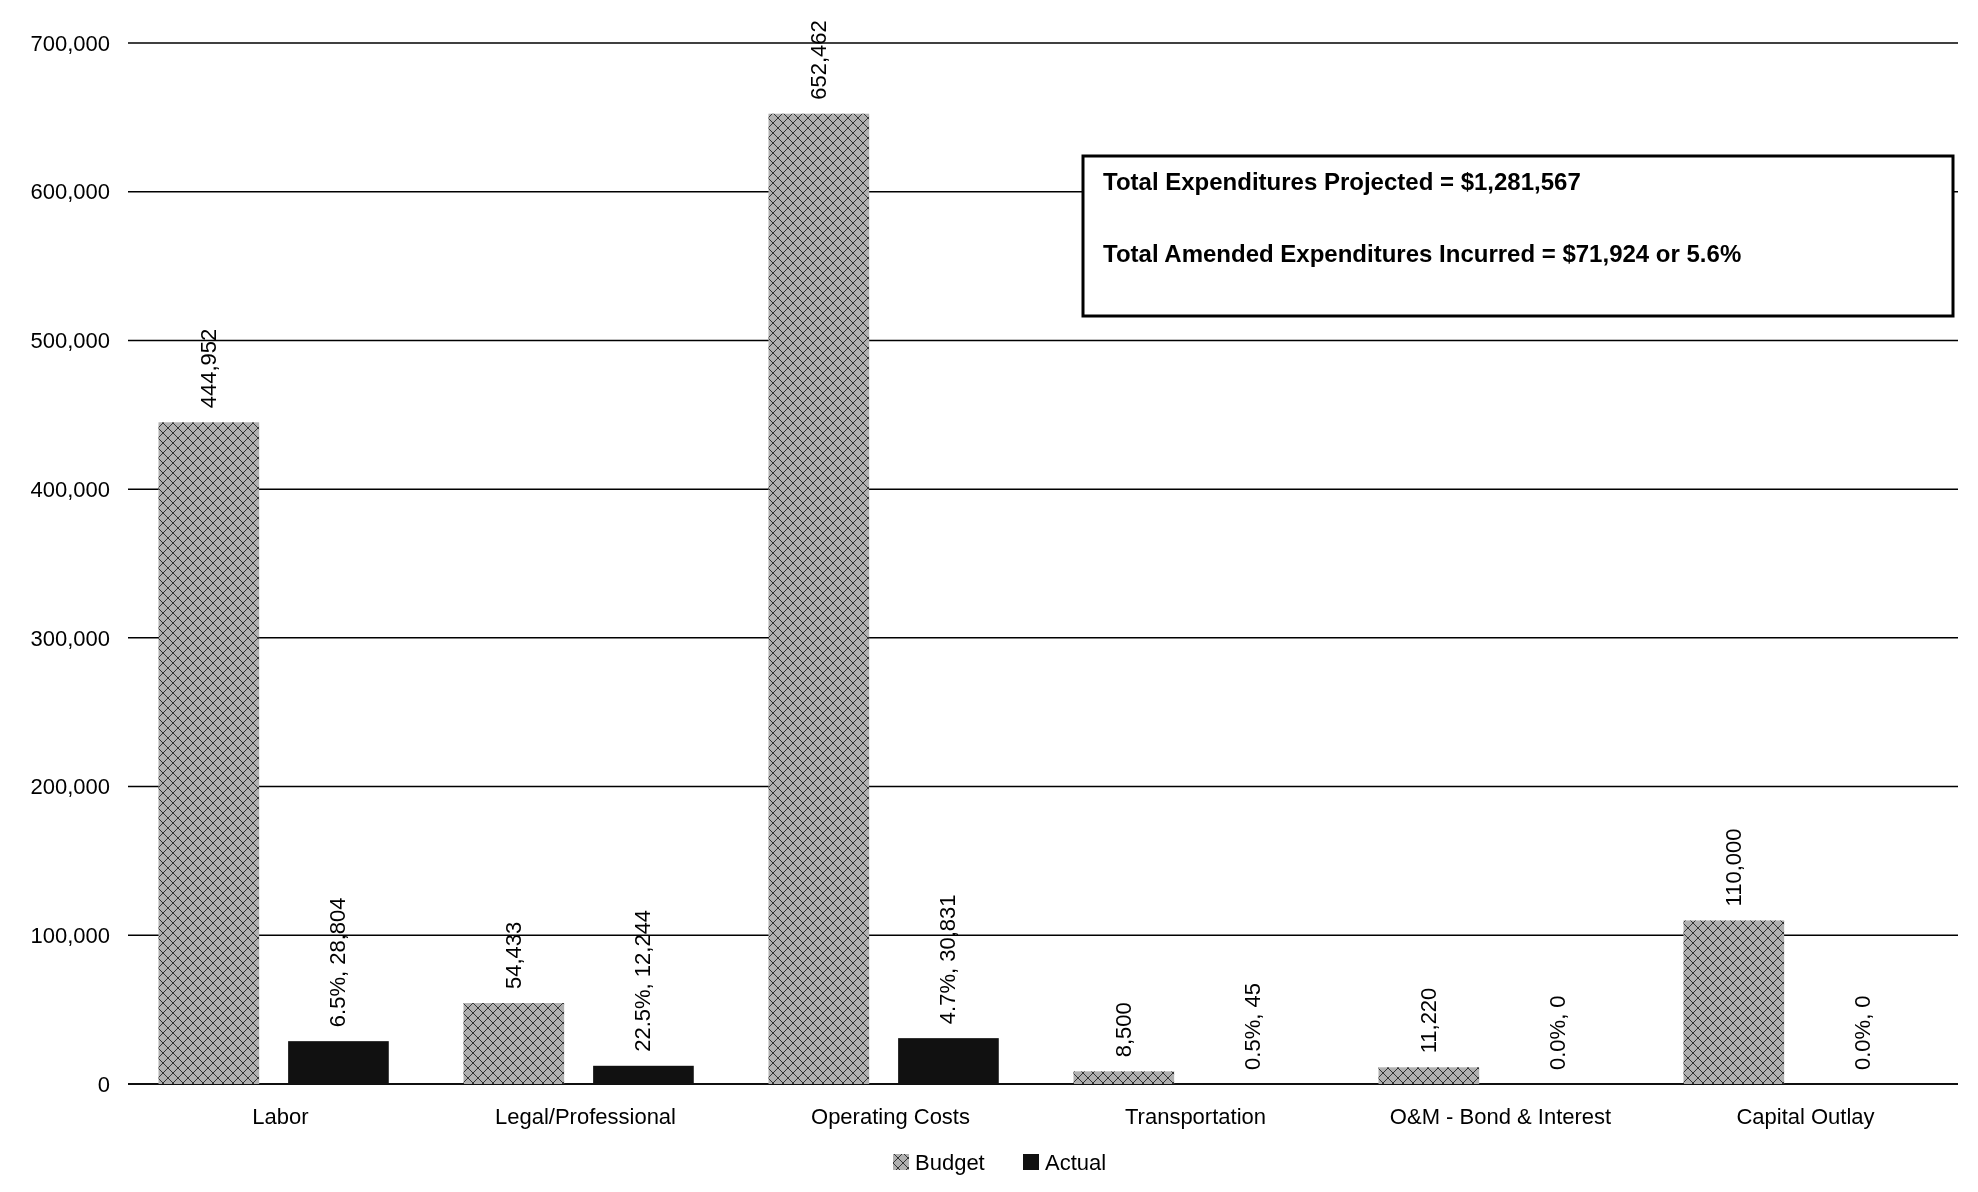  What do you see at coordinates (70, 43) in the screenshot?
I see `y-tick-label: 700,000` at bounding box center [70, 43].